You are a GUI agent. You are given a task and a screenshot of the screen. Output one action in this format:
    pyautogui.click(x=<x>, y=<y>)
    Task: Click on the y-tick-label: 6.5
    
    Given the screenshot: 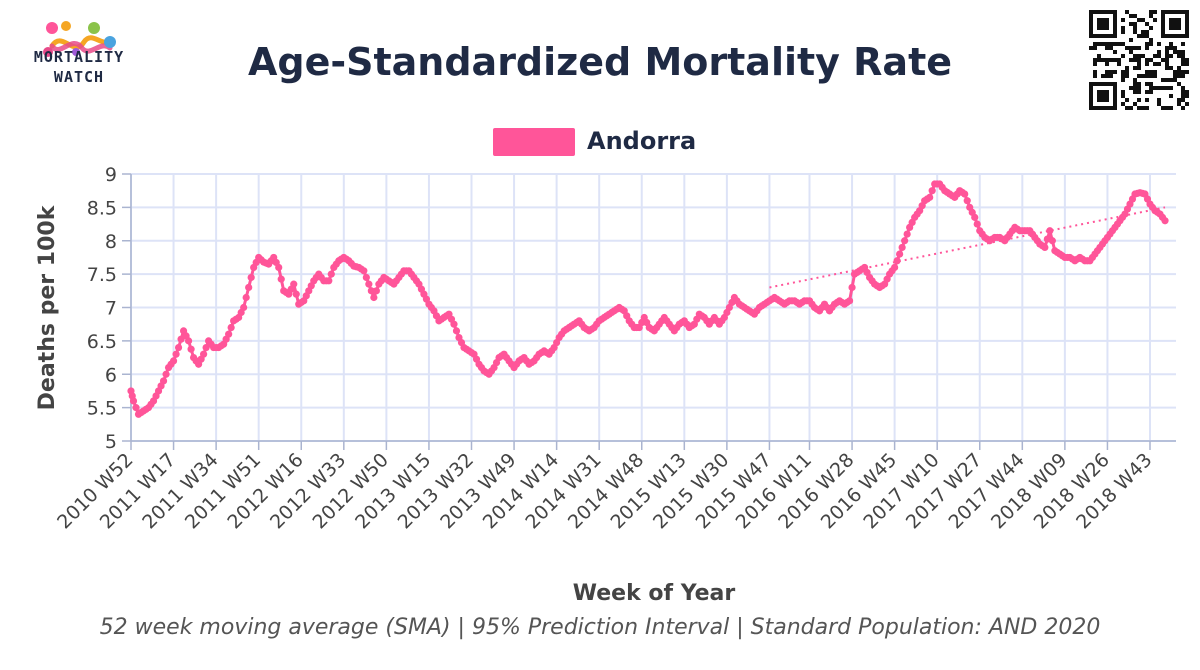 What is the action you would take?
    pyautogui.click(x=102, y=342)
    